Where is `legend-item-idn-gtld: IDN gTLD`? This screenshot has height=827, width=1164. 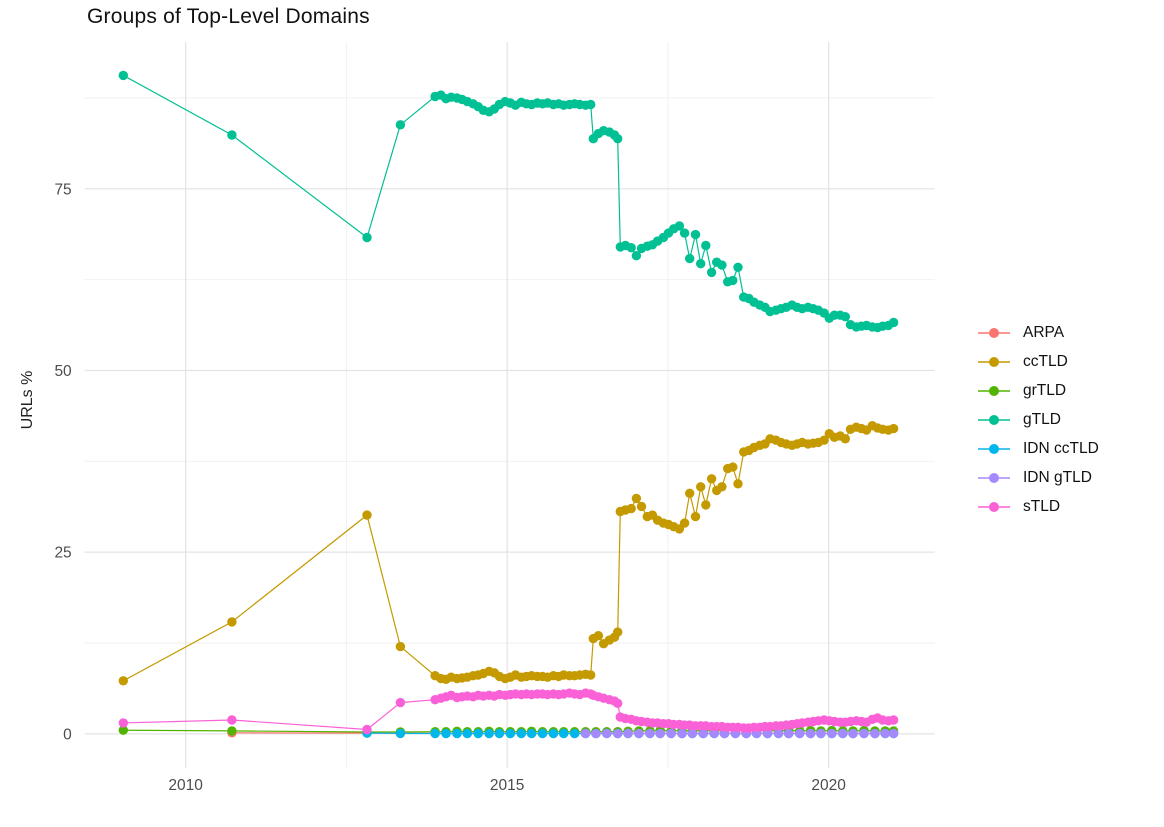
legend-item-idn-gtld: IDN gTLD is located at coordinates (1037, 477).